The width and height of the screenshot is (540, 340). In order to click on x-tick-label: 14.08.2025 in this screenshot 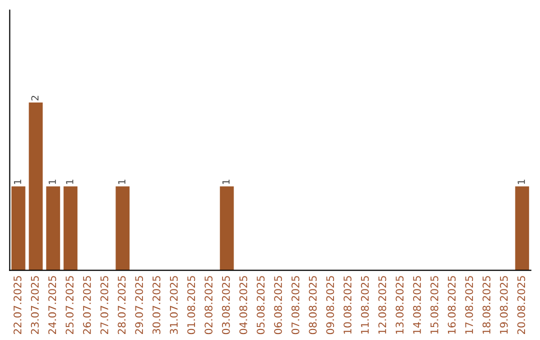, I will do `click(417, 305)`.